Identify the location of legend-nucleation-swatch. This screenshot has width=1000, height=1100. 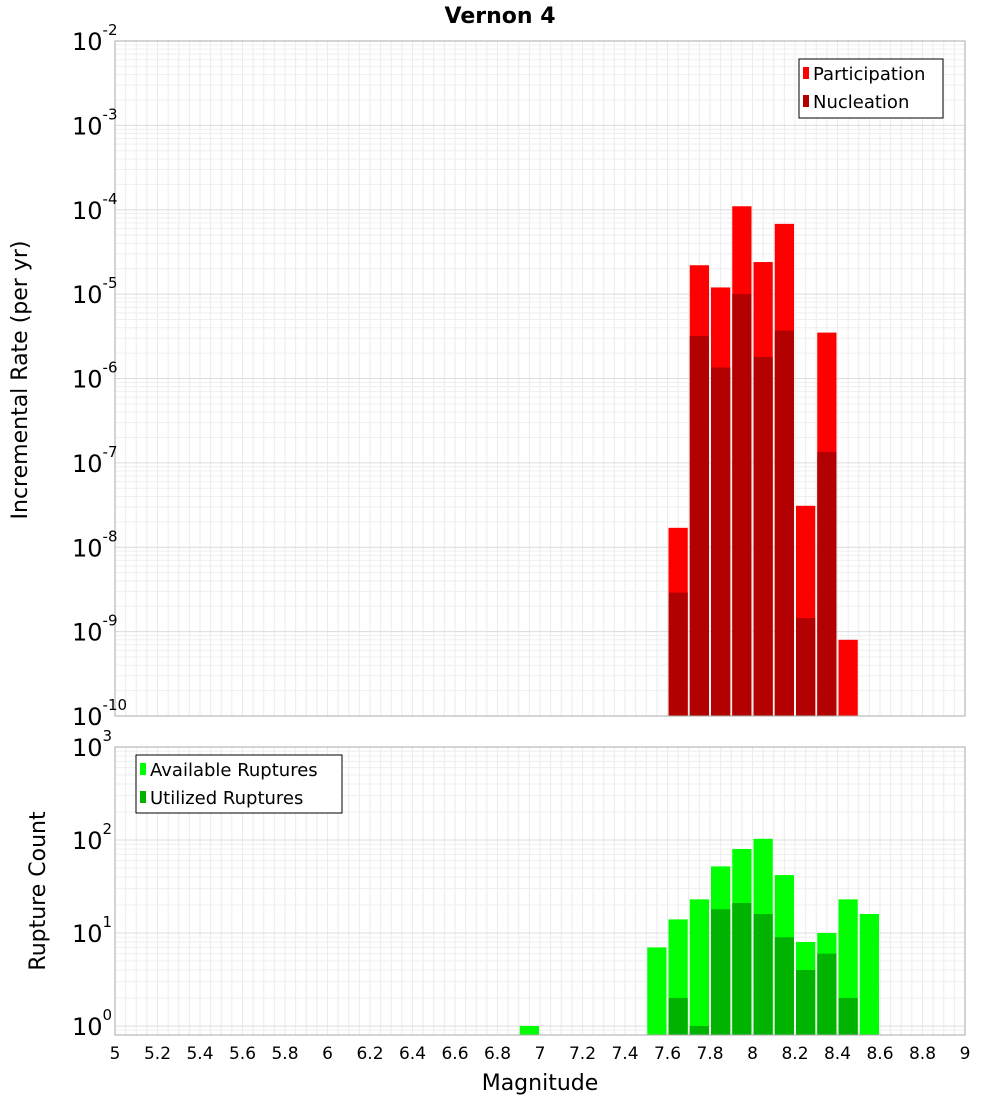
(806, 101).